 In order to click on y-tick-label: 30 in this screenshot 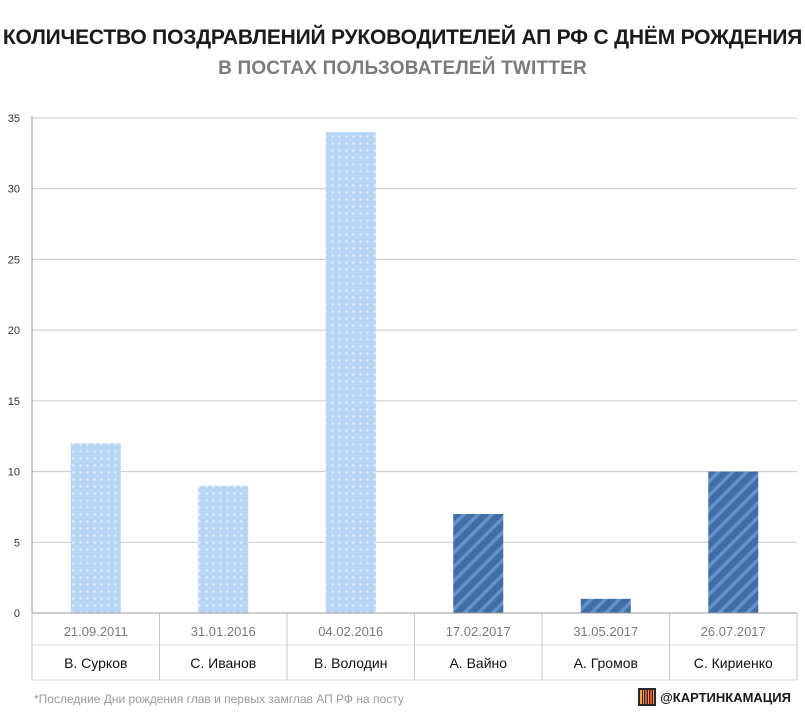, I will do `click(14, 190)`.